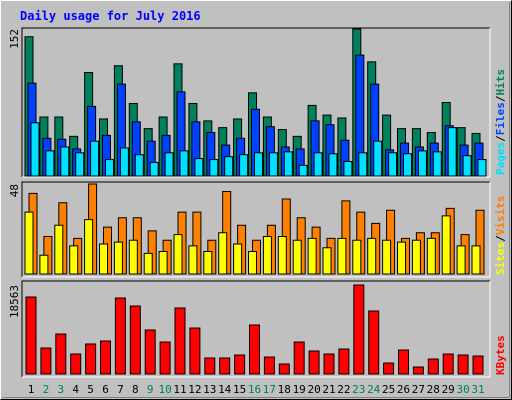 The width and height of the screenshot is (512, 400). What do you see at coordinates (418, 389) in the screenshot?
I see `x-tick-label: 27` at bounding box center [418, 389].